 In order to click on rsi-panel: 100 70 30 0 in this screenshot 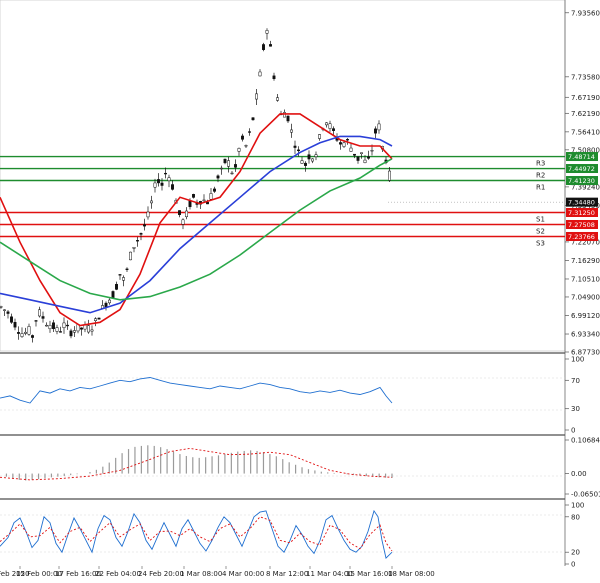, I will do `click(292, 395)`.